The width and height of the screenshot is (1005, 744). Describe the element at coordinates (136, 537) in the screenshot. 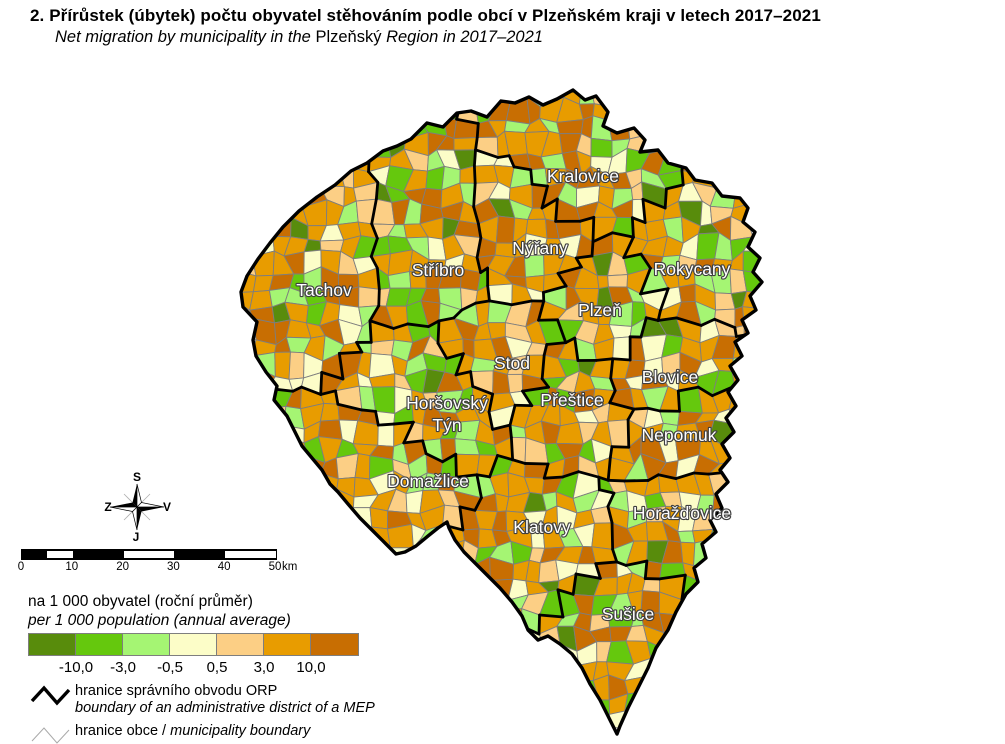

I see `compass-south-label: J` at that location.